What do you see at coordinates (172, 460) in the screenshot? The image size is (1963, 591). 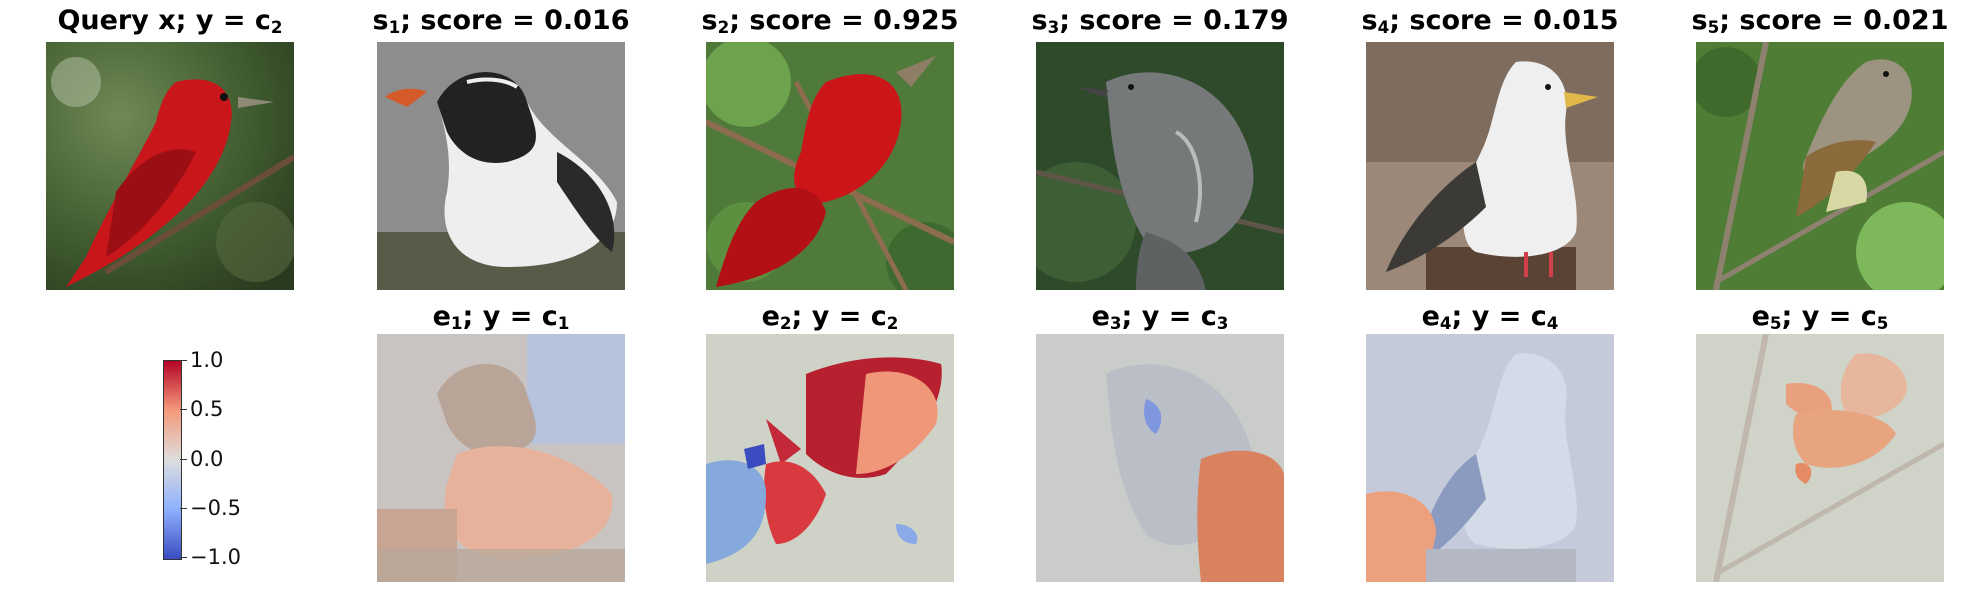 I see `colorbar` at bounding box center [172, 460].